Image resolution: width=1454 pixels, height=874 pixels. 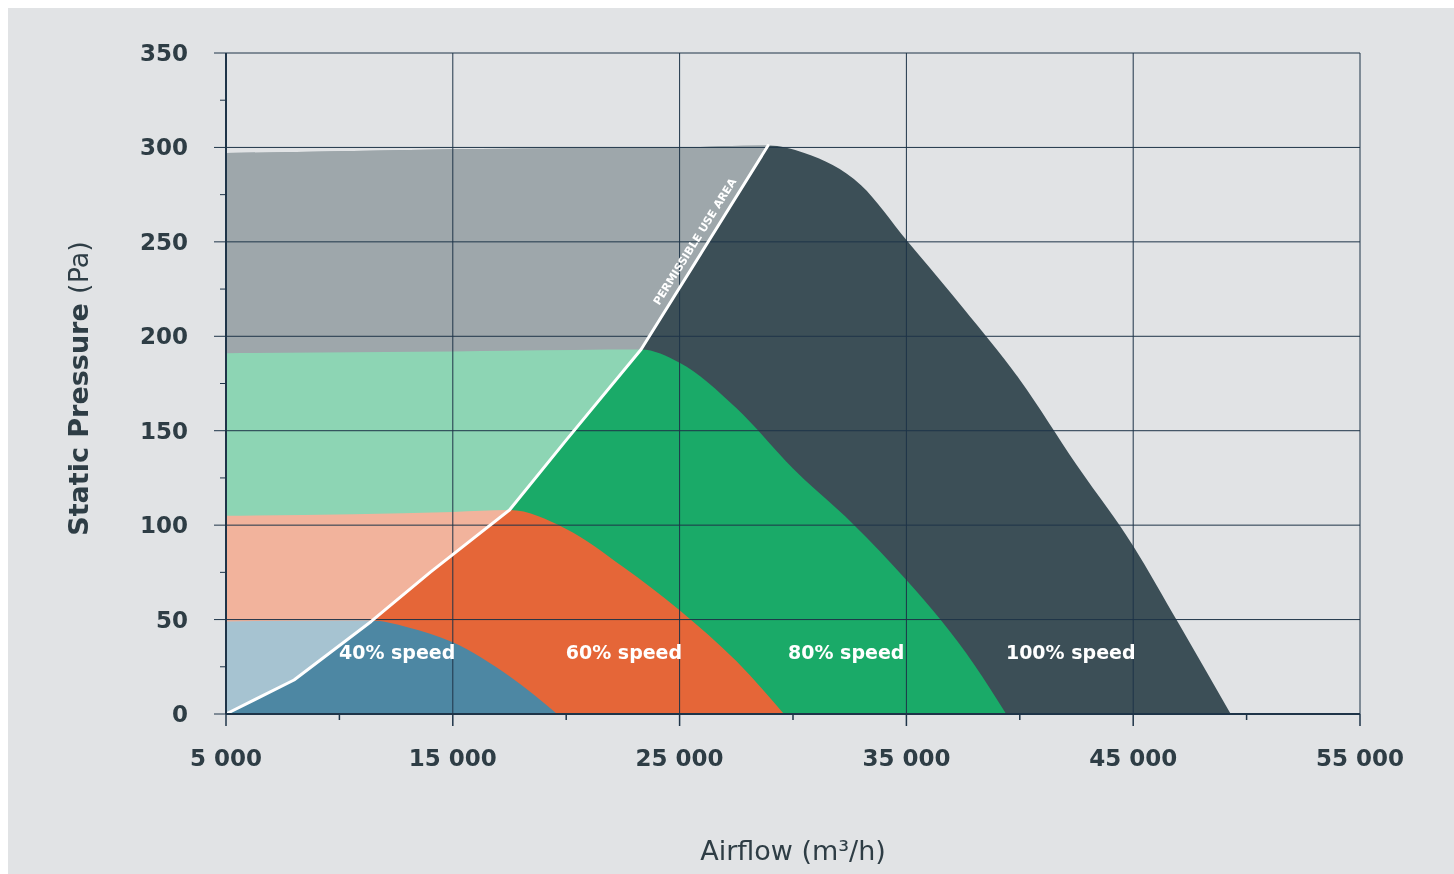 I want to click on y-axis-title: Static Pressure (Pa), so click(x=78, y=388).